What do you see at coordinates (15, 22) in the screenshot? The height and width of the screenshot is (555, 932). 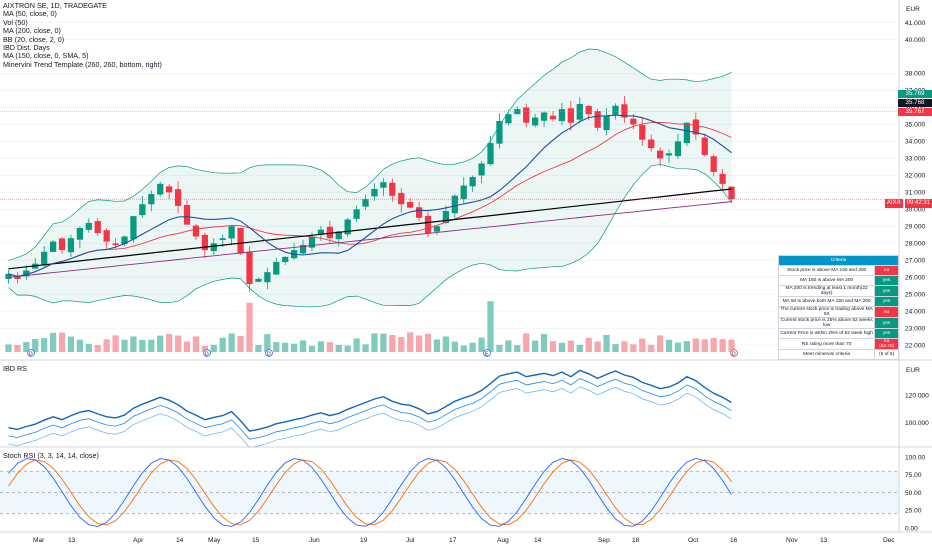 I see `legend-line: Vol (50)` at bounding box center [15, 22].